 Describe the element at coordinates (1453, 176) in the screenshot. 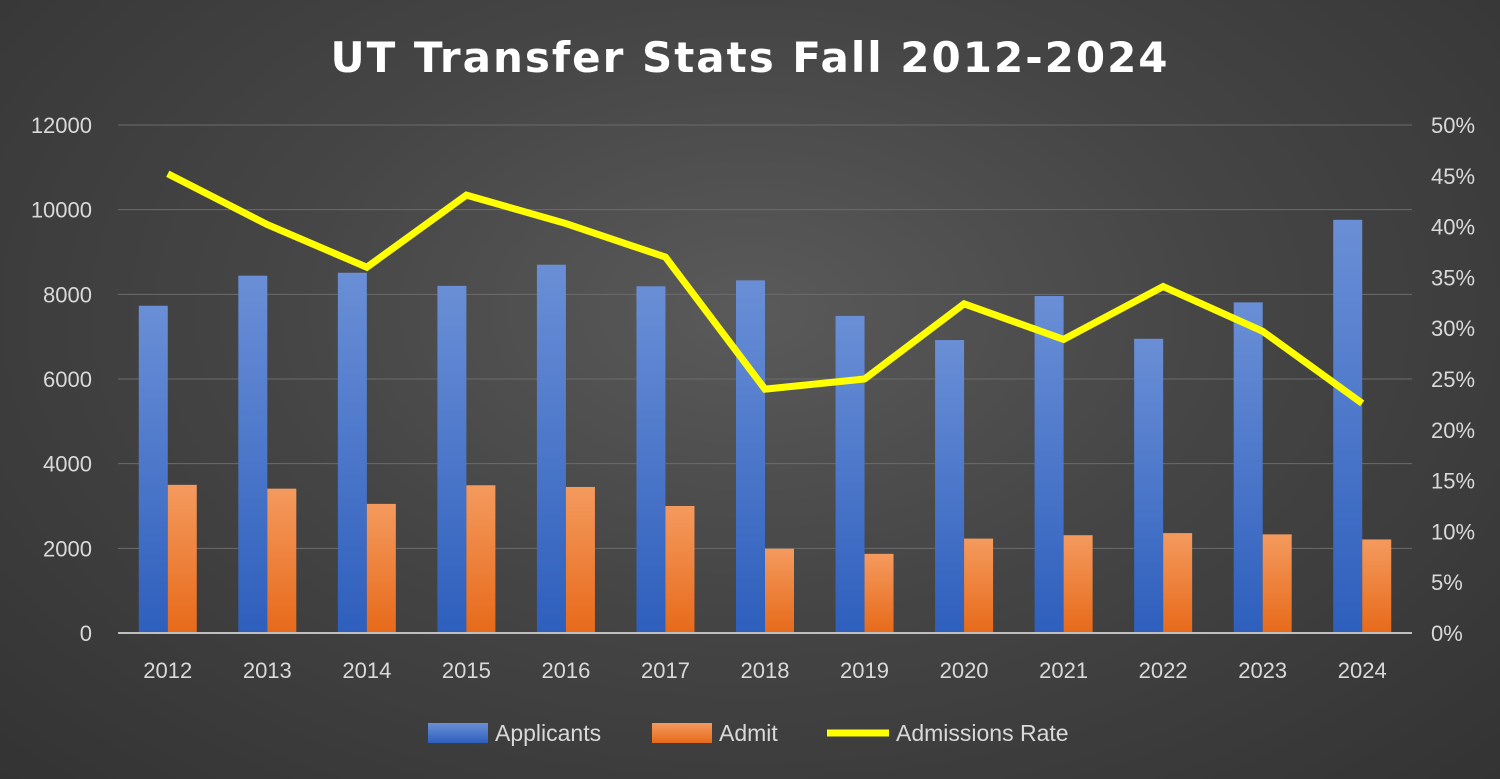

I see `right-axis-tick-label: 45%` at that location.